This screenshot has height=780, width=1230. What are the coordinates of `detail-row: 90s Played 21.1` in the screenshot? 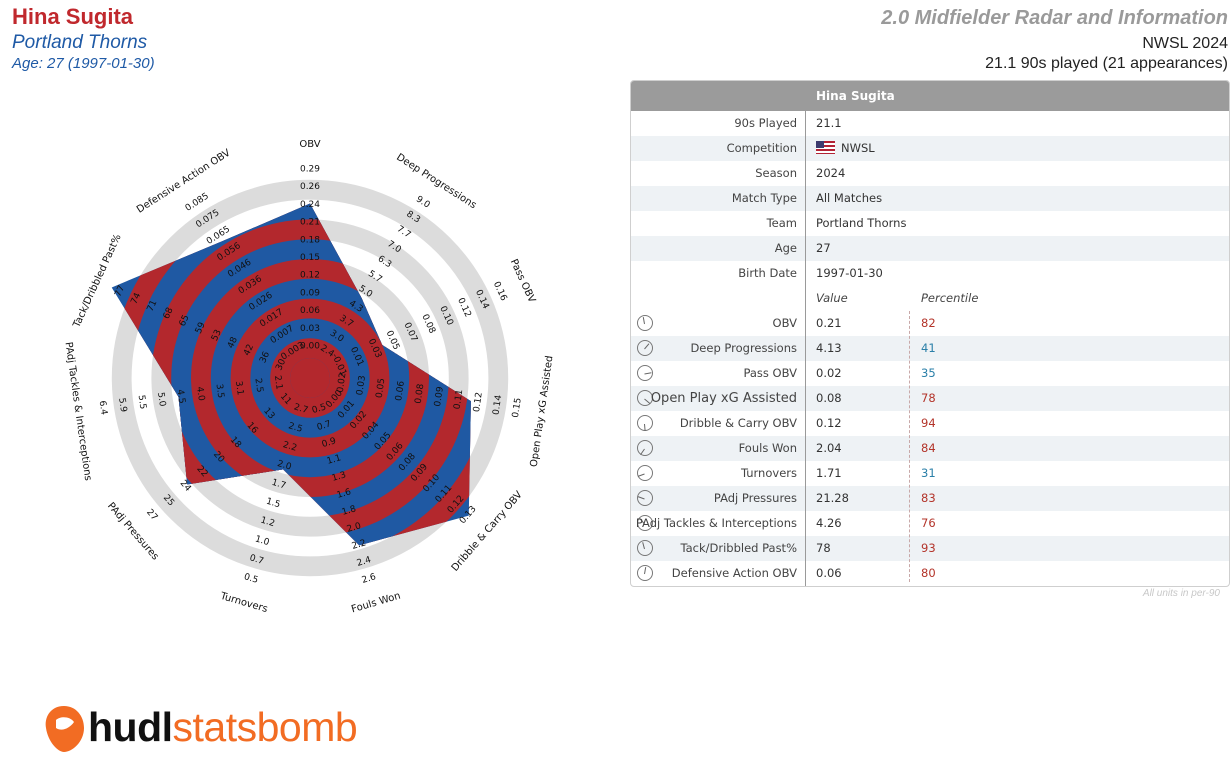 It's located at (930, 123).